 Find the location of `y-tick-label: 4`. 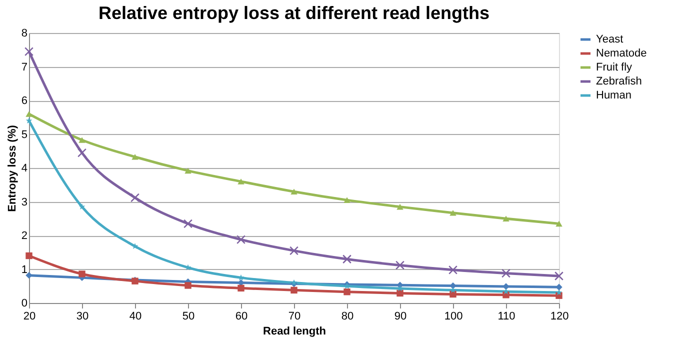

y-tick-label: 4 is located at coordinates (24, 168).